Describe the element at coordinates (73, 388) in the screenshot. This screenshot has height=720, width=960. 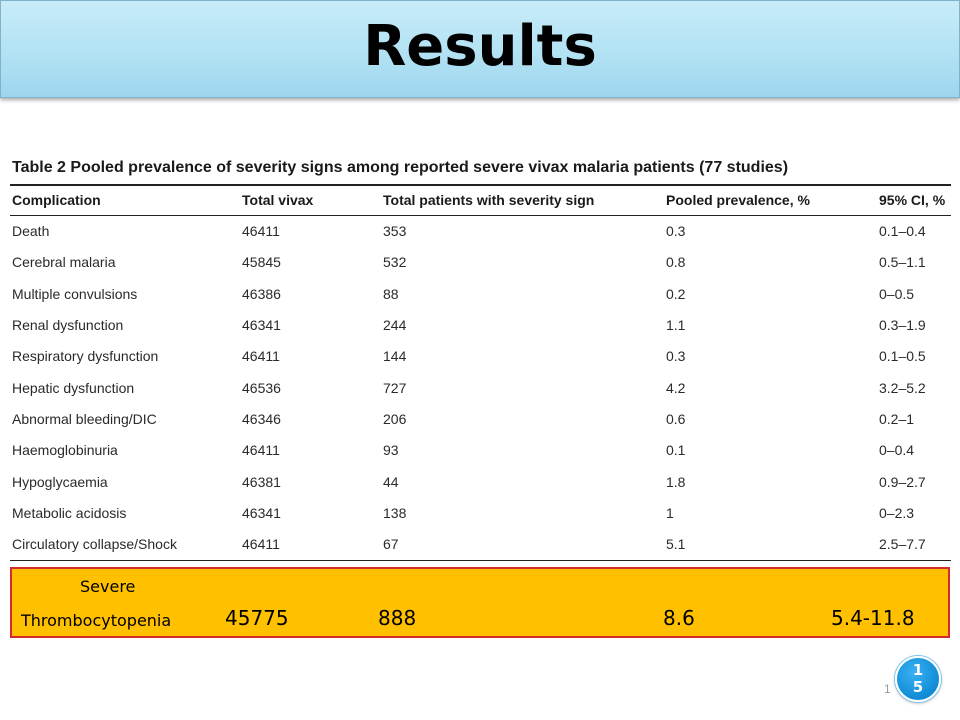
I see `cell-complication: Hepatic dysfunction` at that location.